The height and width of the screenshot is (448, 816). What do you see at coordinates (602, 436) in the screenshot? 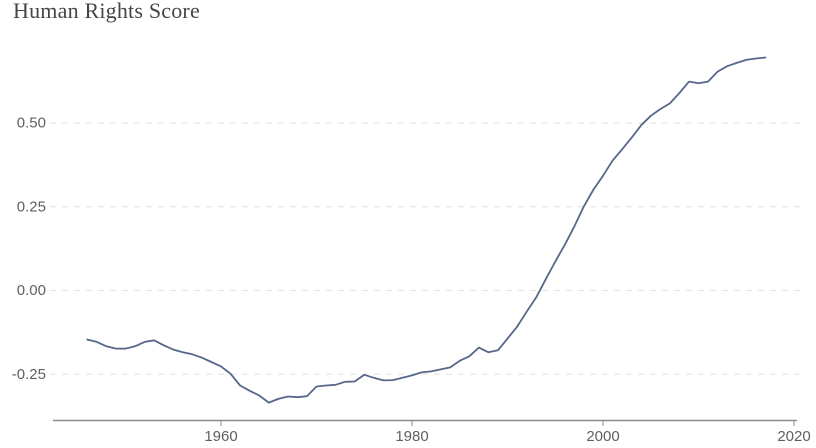
I see `x-tick-label: 2000` at bounding box center [602, 436].